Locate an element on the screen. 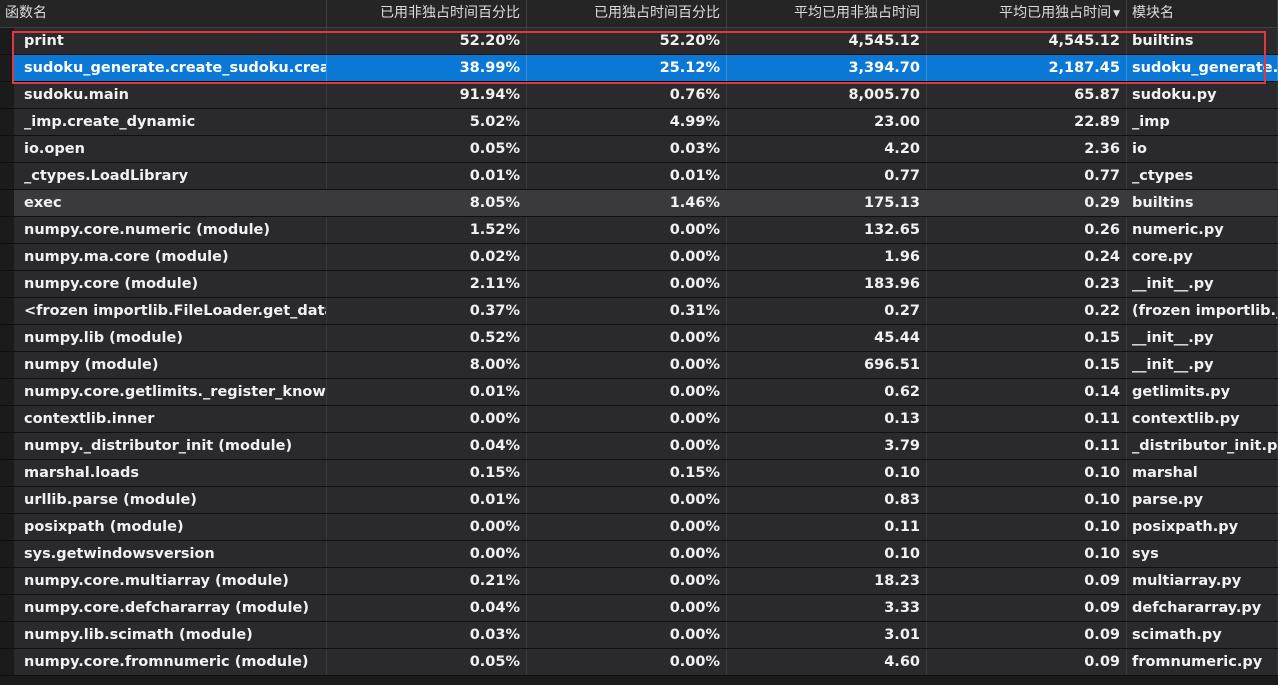  avg-exclusive-cell: 22.89 is located at coordinates (1027, 122).